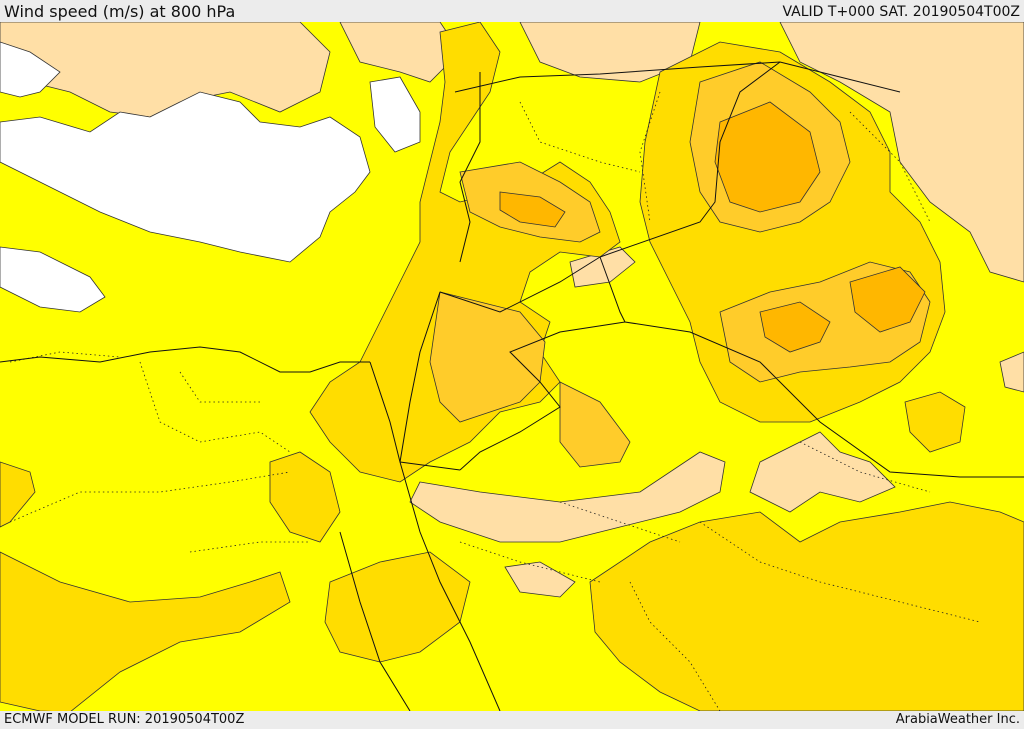  Describe the element at coordinates (540, 579) in the screenshot. I see `low-wind-area-saudi-central` at that location.